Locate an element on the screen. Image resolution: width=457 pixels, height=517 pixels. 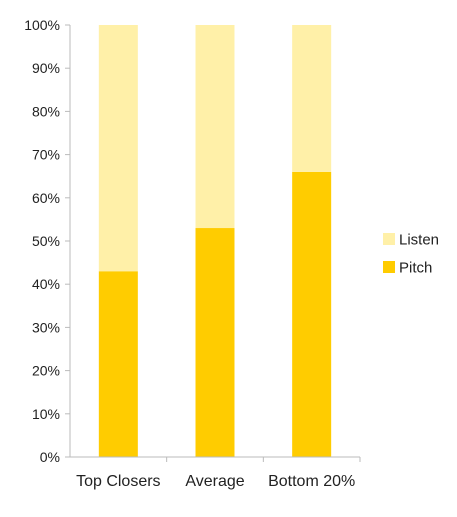
y-tick-label: 70% is located at coordinates (46, 155).